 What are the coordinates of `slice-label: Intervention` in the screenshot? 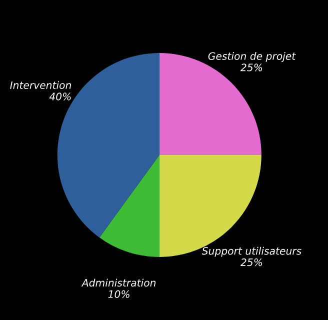 It's located at (40, 85).